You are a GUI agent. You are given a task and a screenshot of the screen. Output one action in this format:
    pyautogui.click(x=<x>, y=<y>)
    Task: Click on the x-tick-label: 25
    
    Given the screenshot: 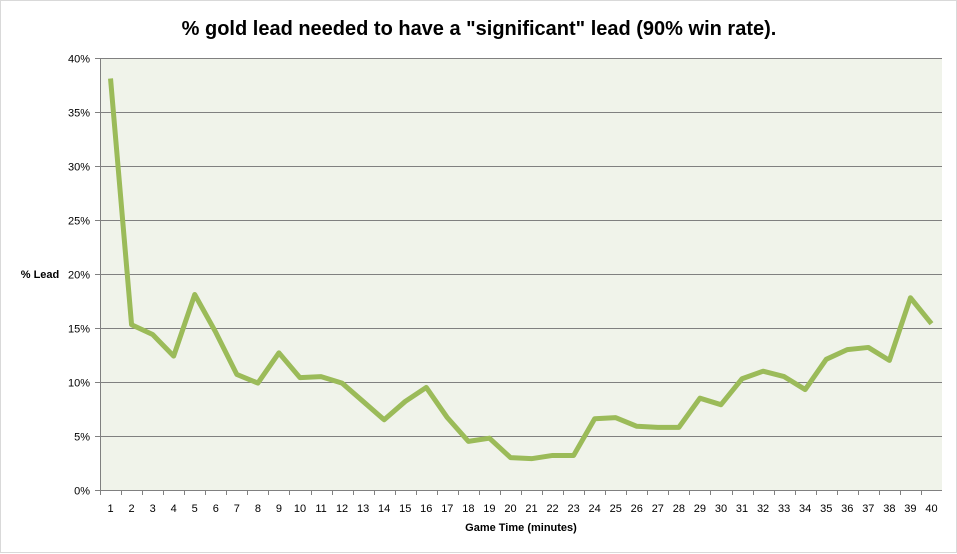 What is the action you would take?
    pyautogui.click(x=616, y=509)
    